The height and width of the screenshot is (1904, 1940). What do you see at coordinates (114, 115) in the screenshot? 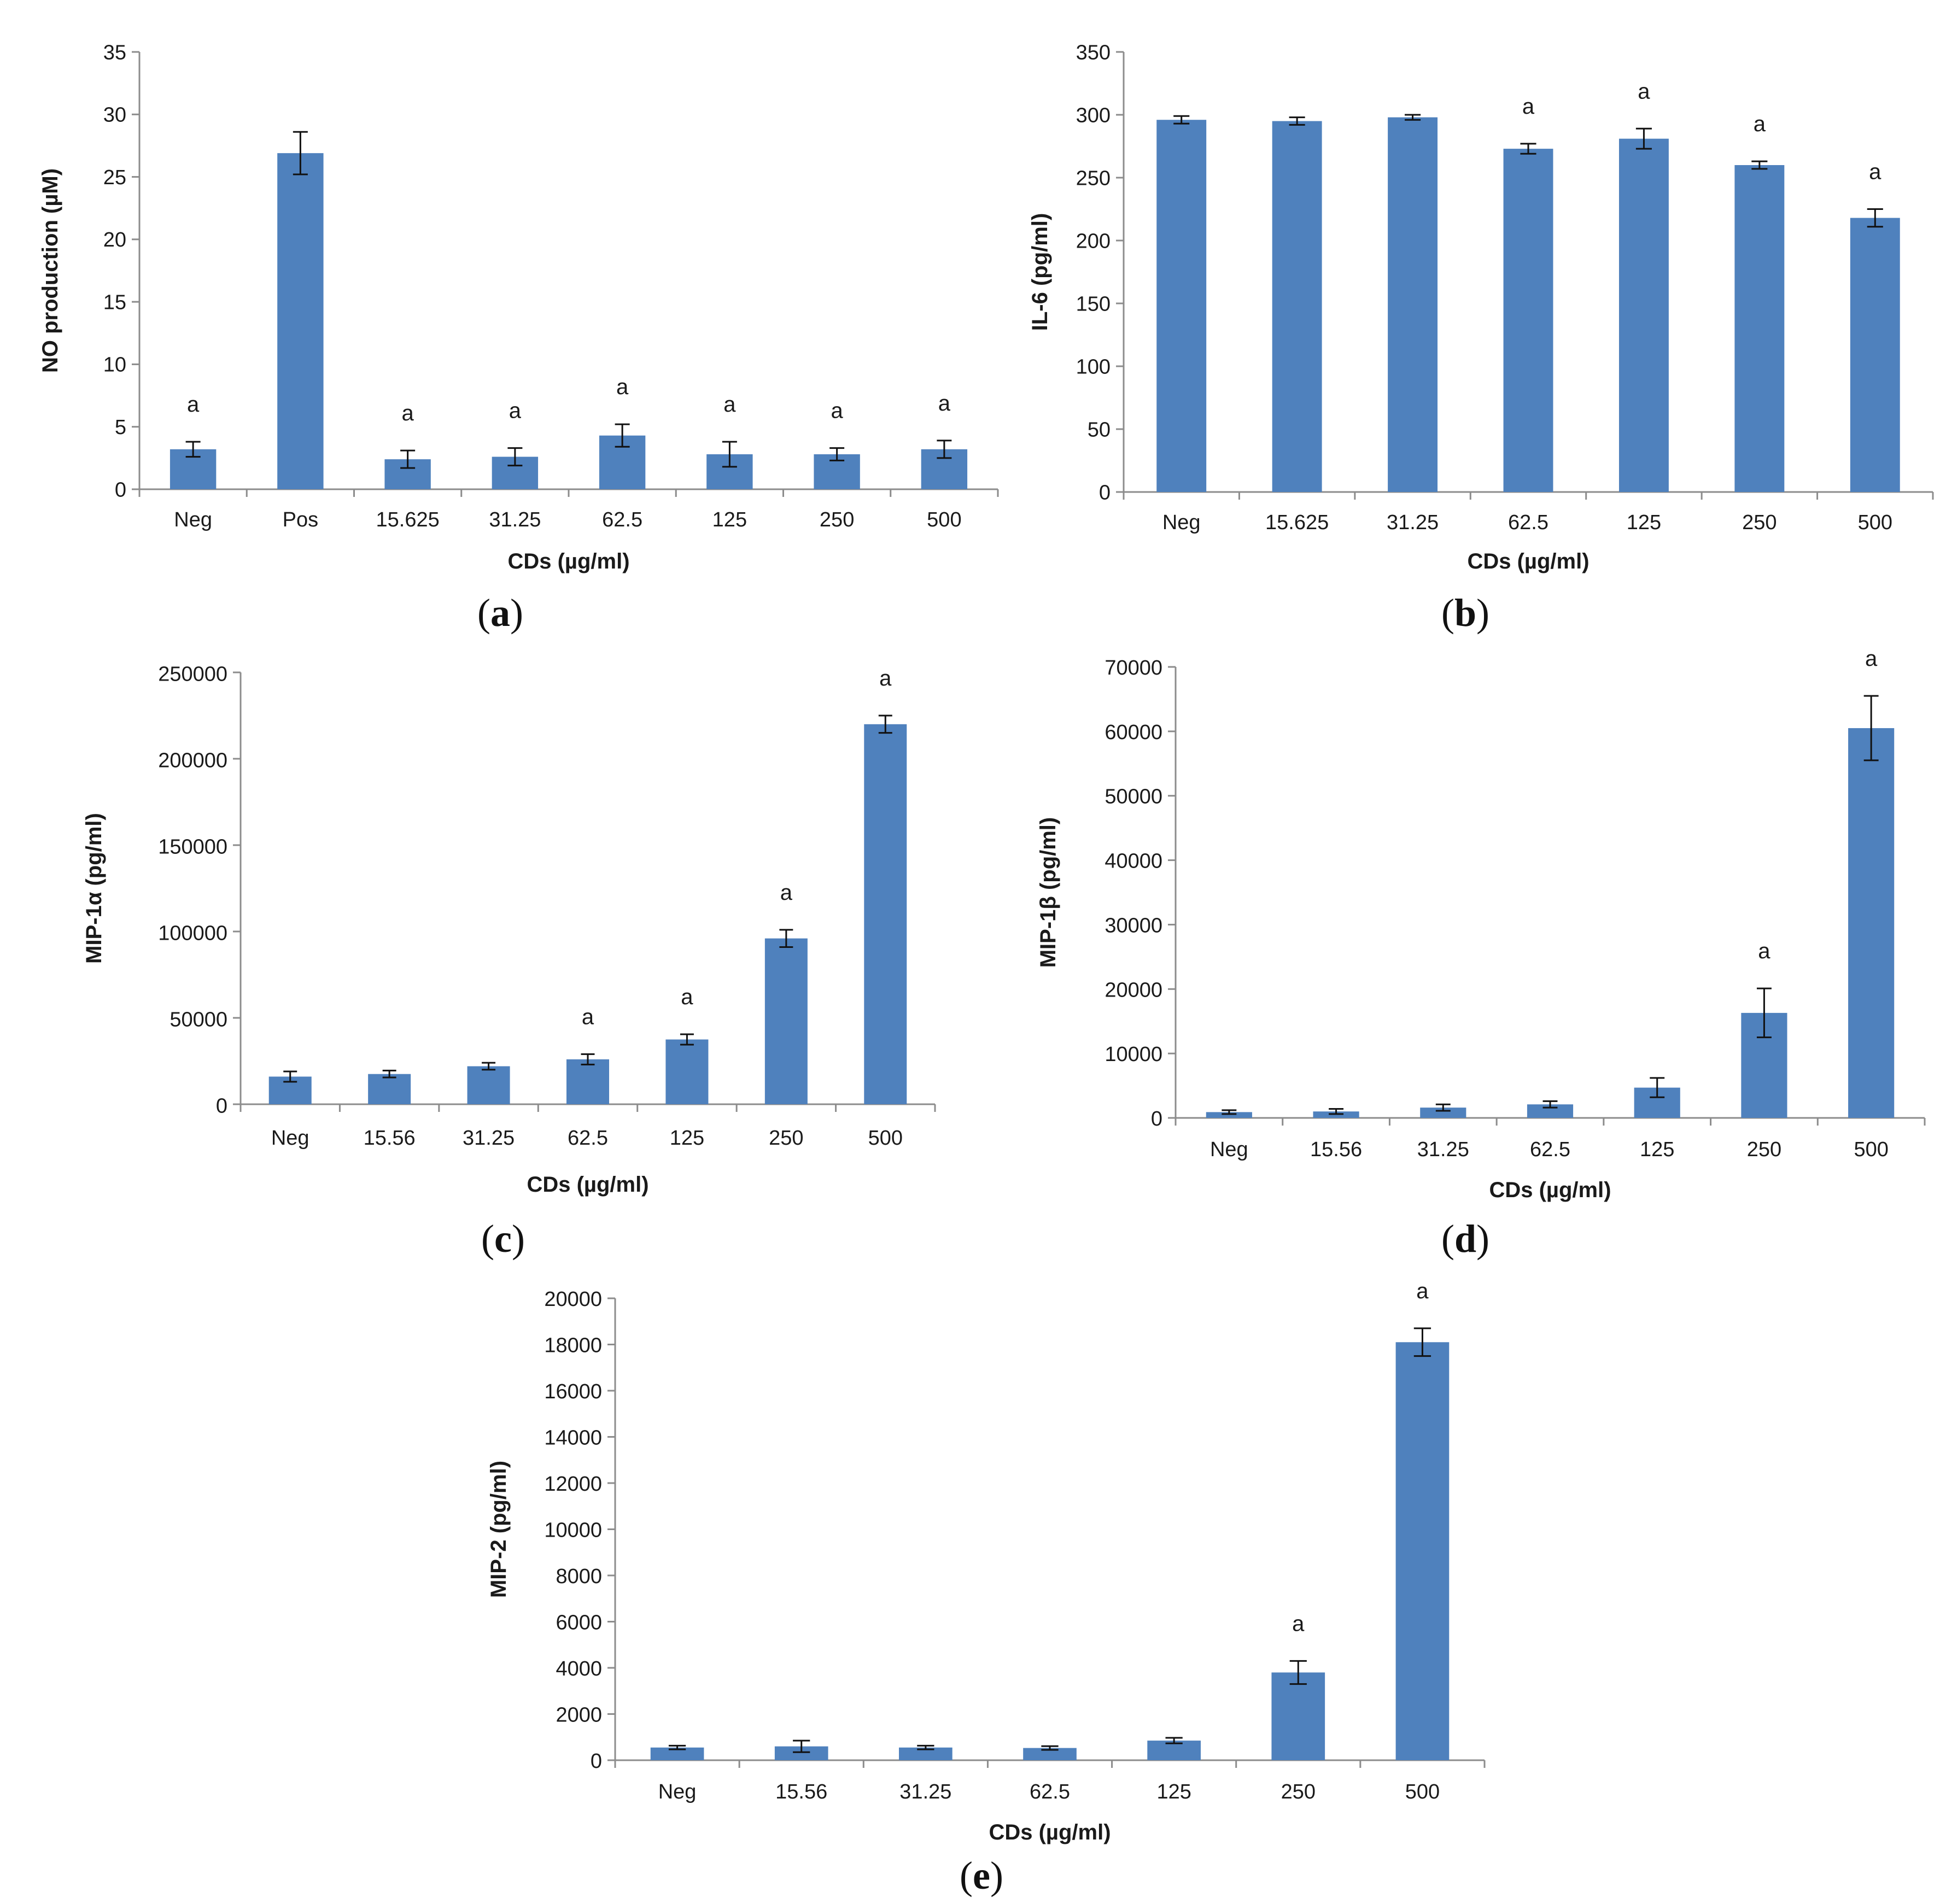
I see `y-tick-label: 30` at bounding box center [114, 115].